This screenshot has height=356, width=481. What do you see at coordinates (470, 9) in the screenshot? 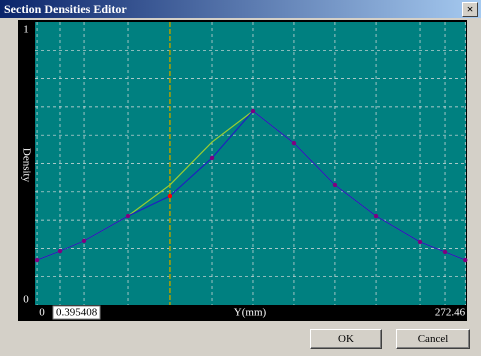
I see `close-button: ×` at bounding box center [470, 9].